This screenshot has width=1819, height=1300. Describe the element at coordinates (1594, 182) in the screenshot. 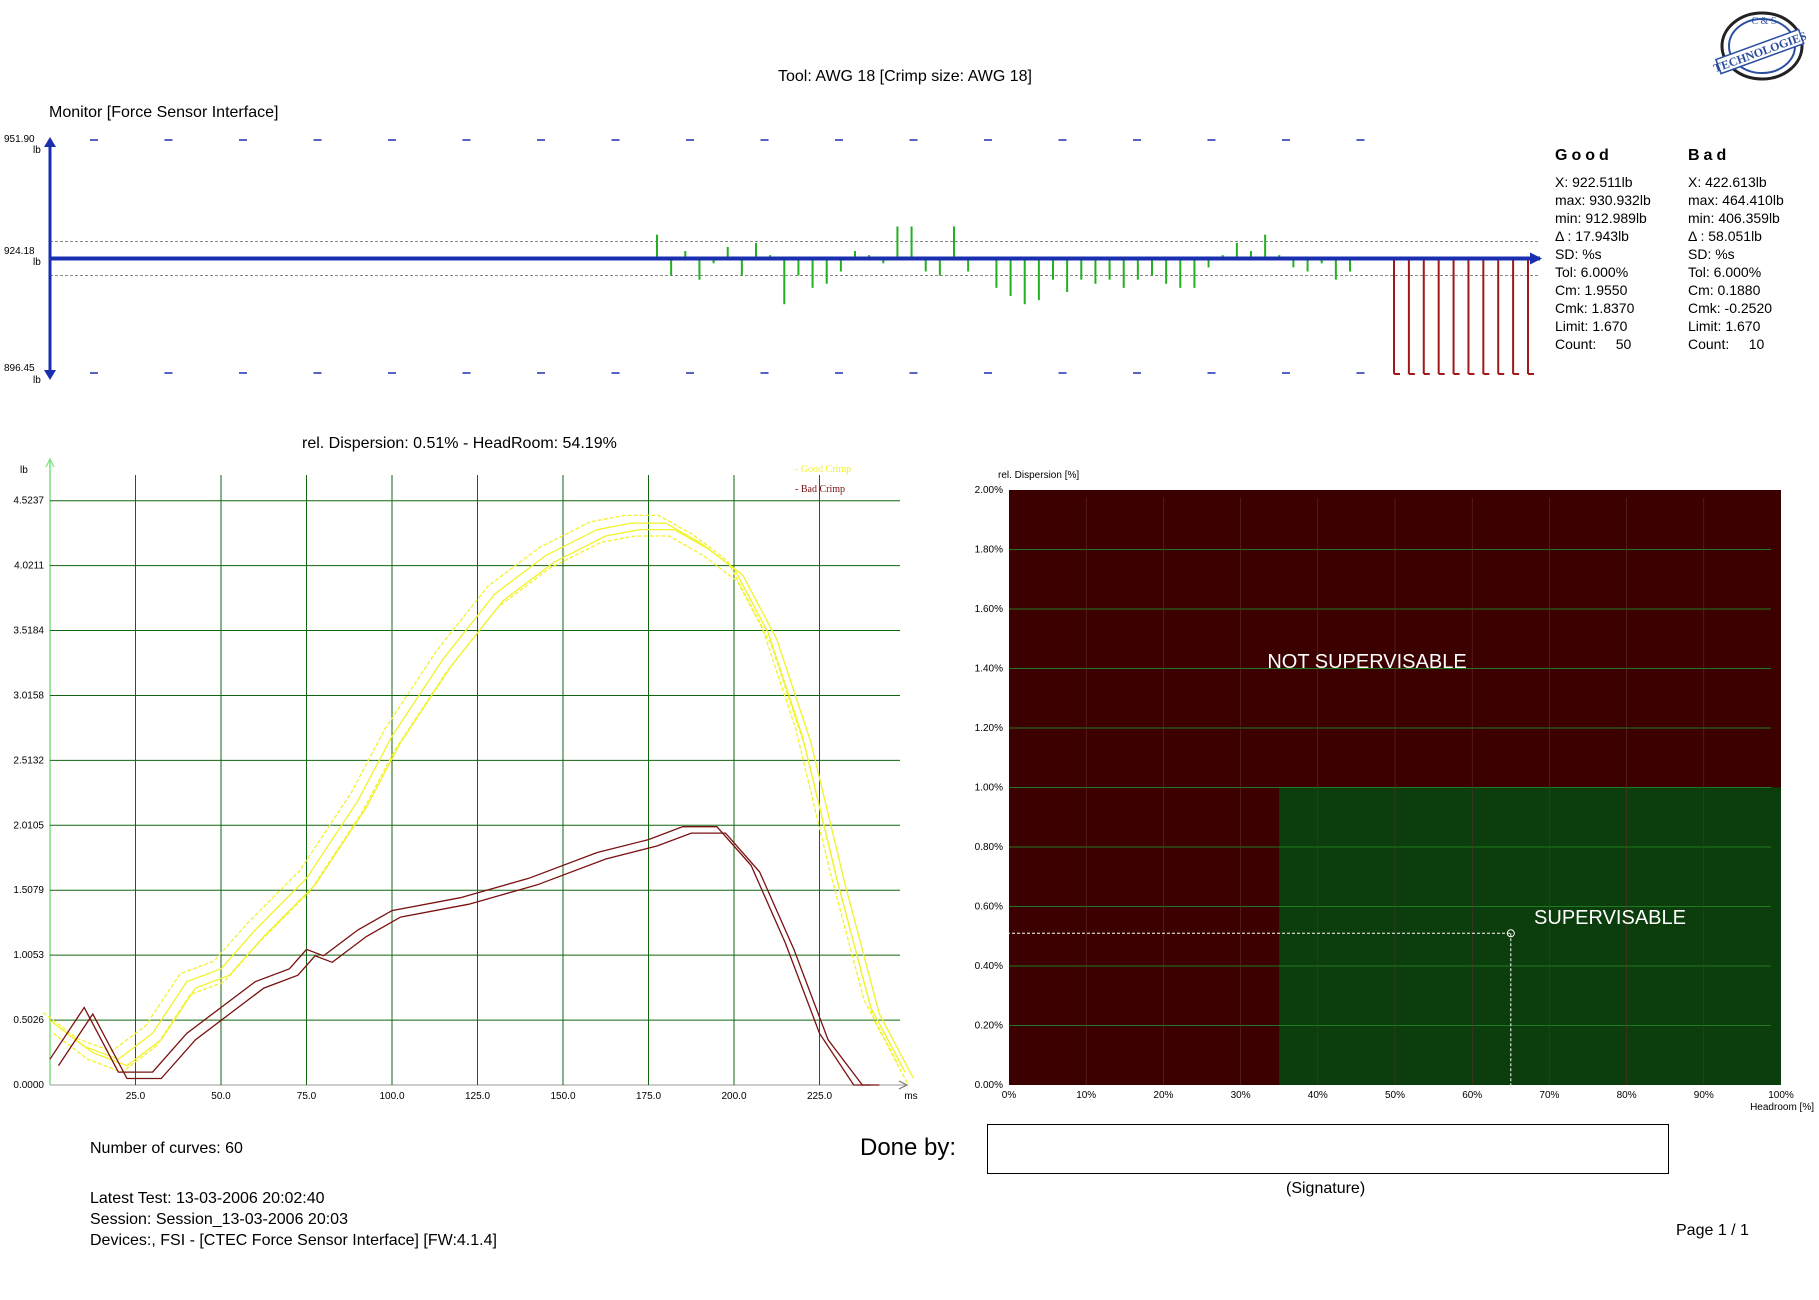

I see `good-mean: X: 922.511lb` at that location.